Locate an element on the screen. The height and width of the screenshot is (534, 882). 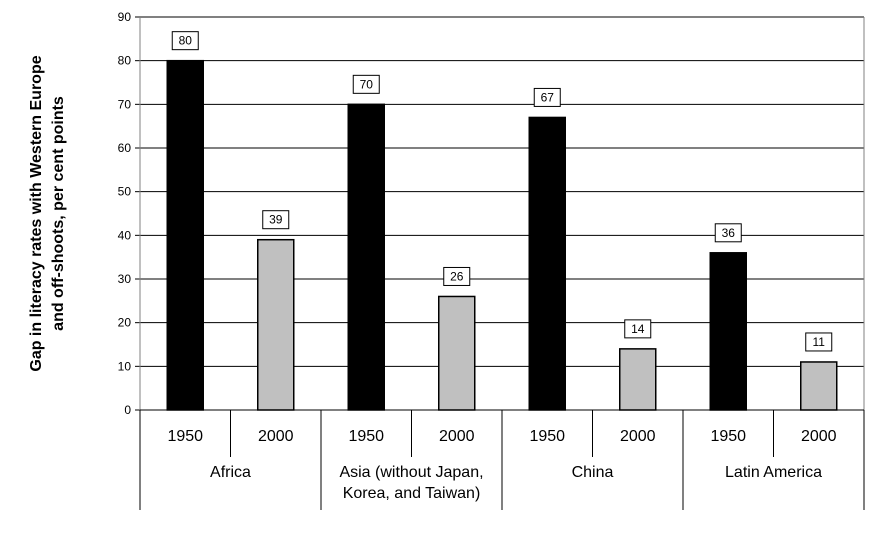
y-tick-label: 70 is located at coordinates (125, 104).